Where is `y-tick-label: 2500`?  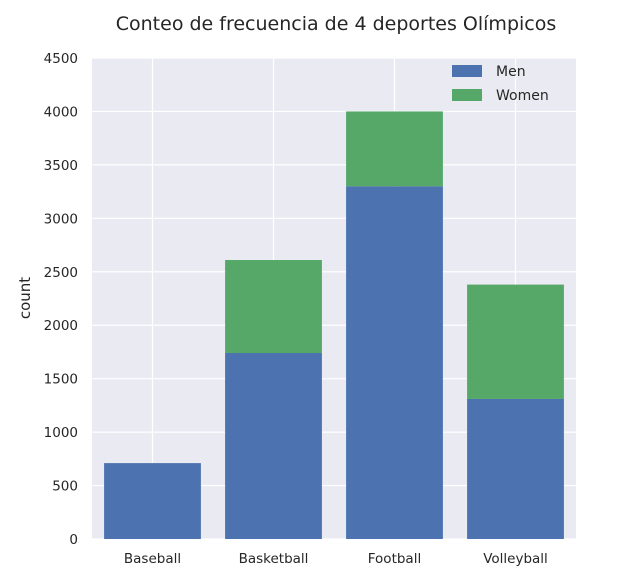
y-tick-label: 2500 is located at coordinates (61, 273).